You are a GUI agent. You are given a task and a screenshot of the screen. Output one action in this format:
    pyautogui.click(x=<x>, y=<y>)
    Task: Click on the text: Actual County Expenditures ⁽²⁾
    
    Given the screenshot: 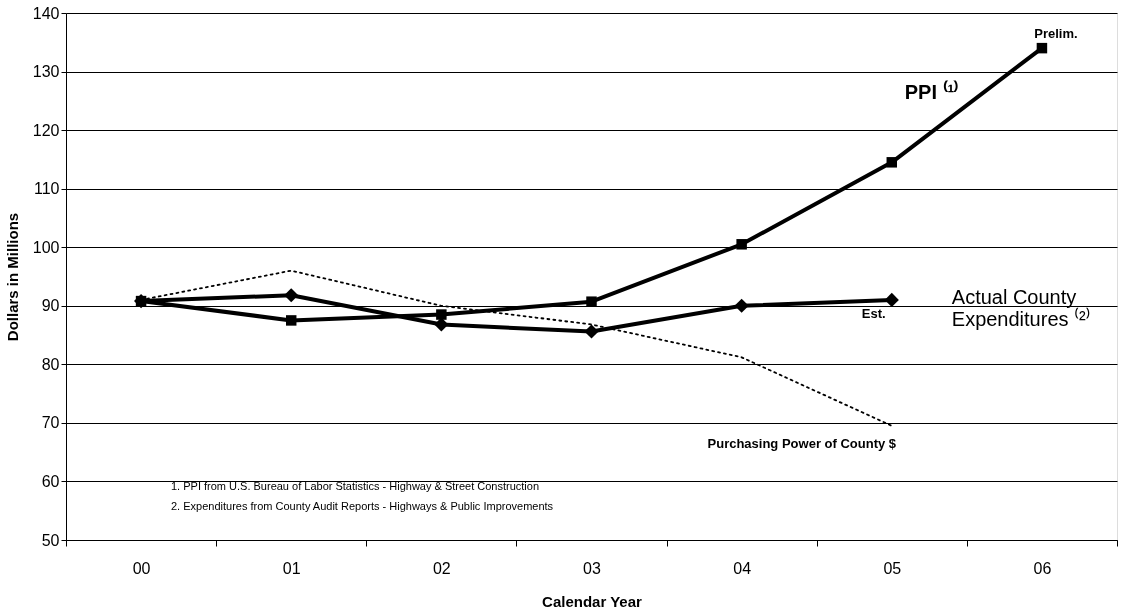 What is the action you would take?
    pyautogui.click(x=1021, y=307)
    